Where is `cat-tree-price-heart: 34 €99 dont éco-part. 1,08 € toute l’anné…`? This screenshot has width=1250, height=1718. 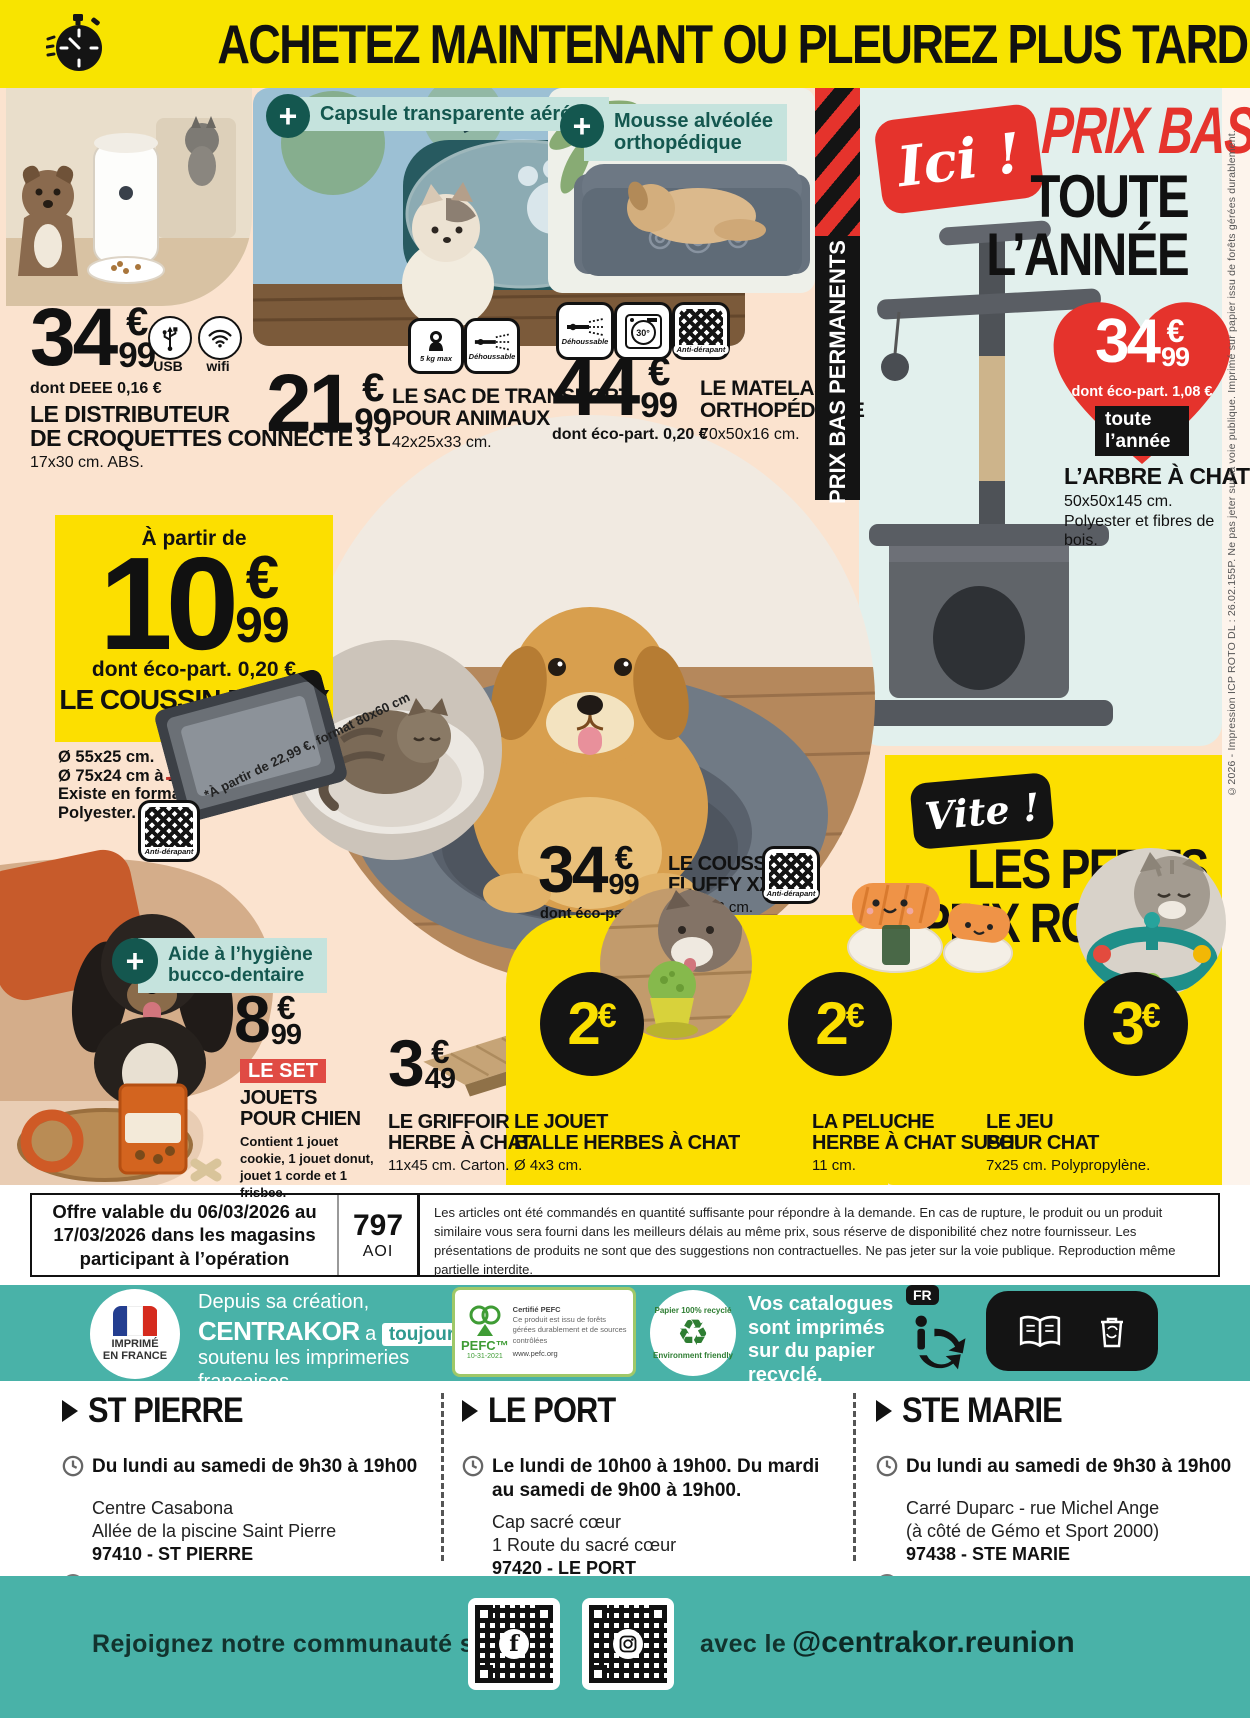 cat-tree-price-heart: 34 €99 dont éco-part. 1,08 € toute l’anné… is located at coordinates (1142, 385).